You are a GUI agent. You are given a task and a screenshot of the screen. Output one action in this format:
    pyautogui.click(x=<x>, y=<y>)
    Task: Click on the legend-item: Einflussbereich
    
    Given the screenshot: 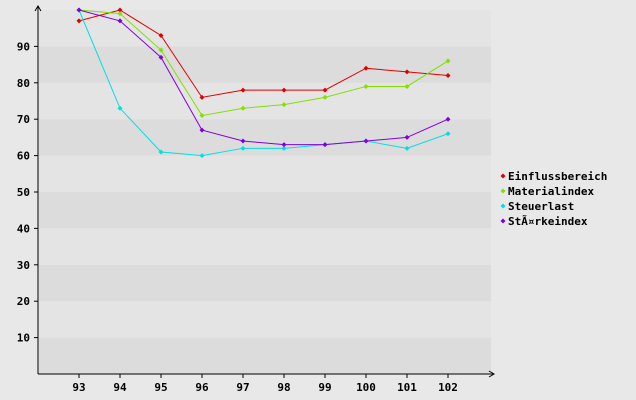 What is the action you would take?
    pyautogui.click(x=553, y=176)
    